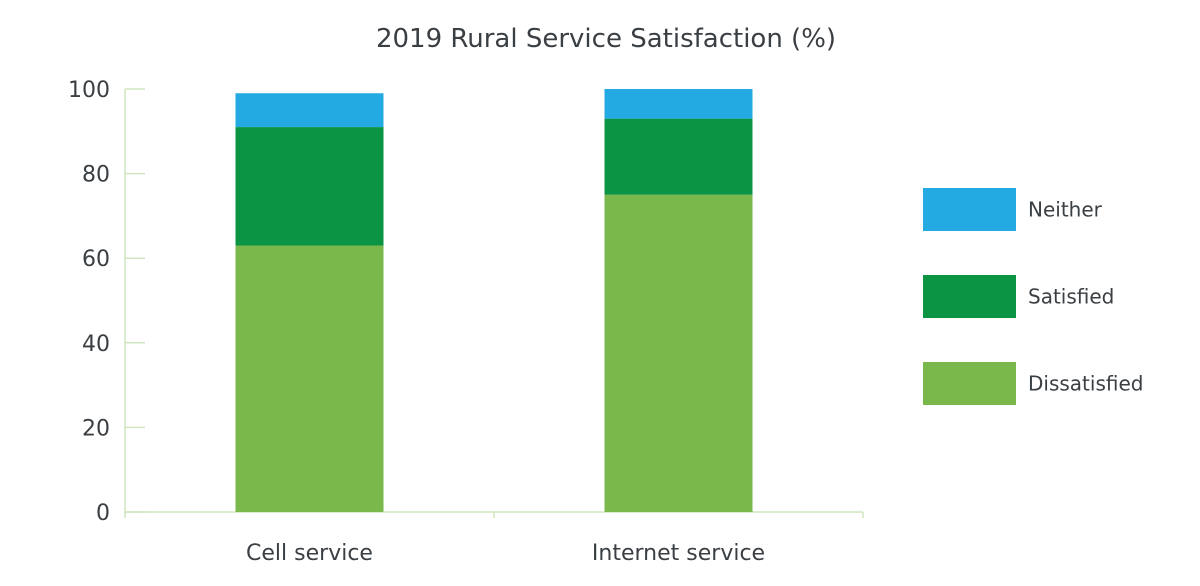 The height and width of the screenshot is (586, 1200). I want to click on x-category-label: Internet service, so click(678, 553).